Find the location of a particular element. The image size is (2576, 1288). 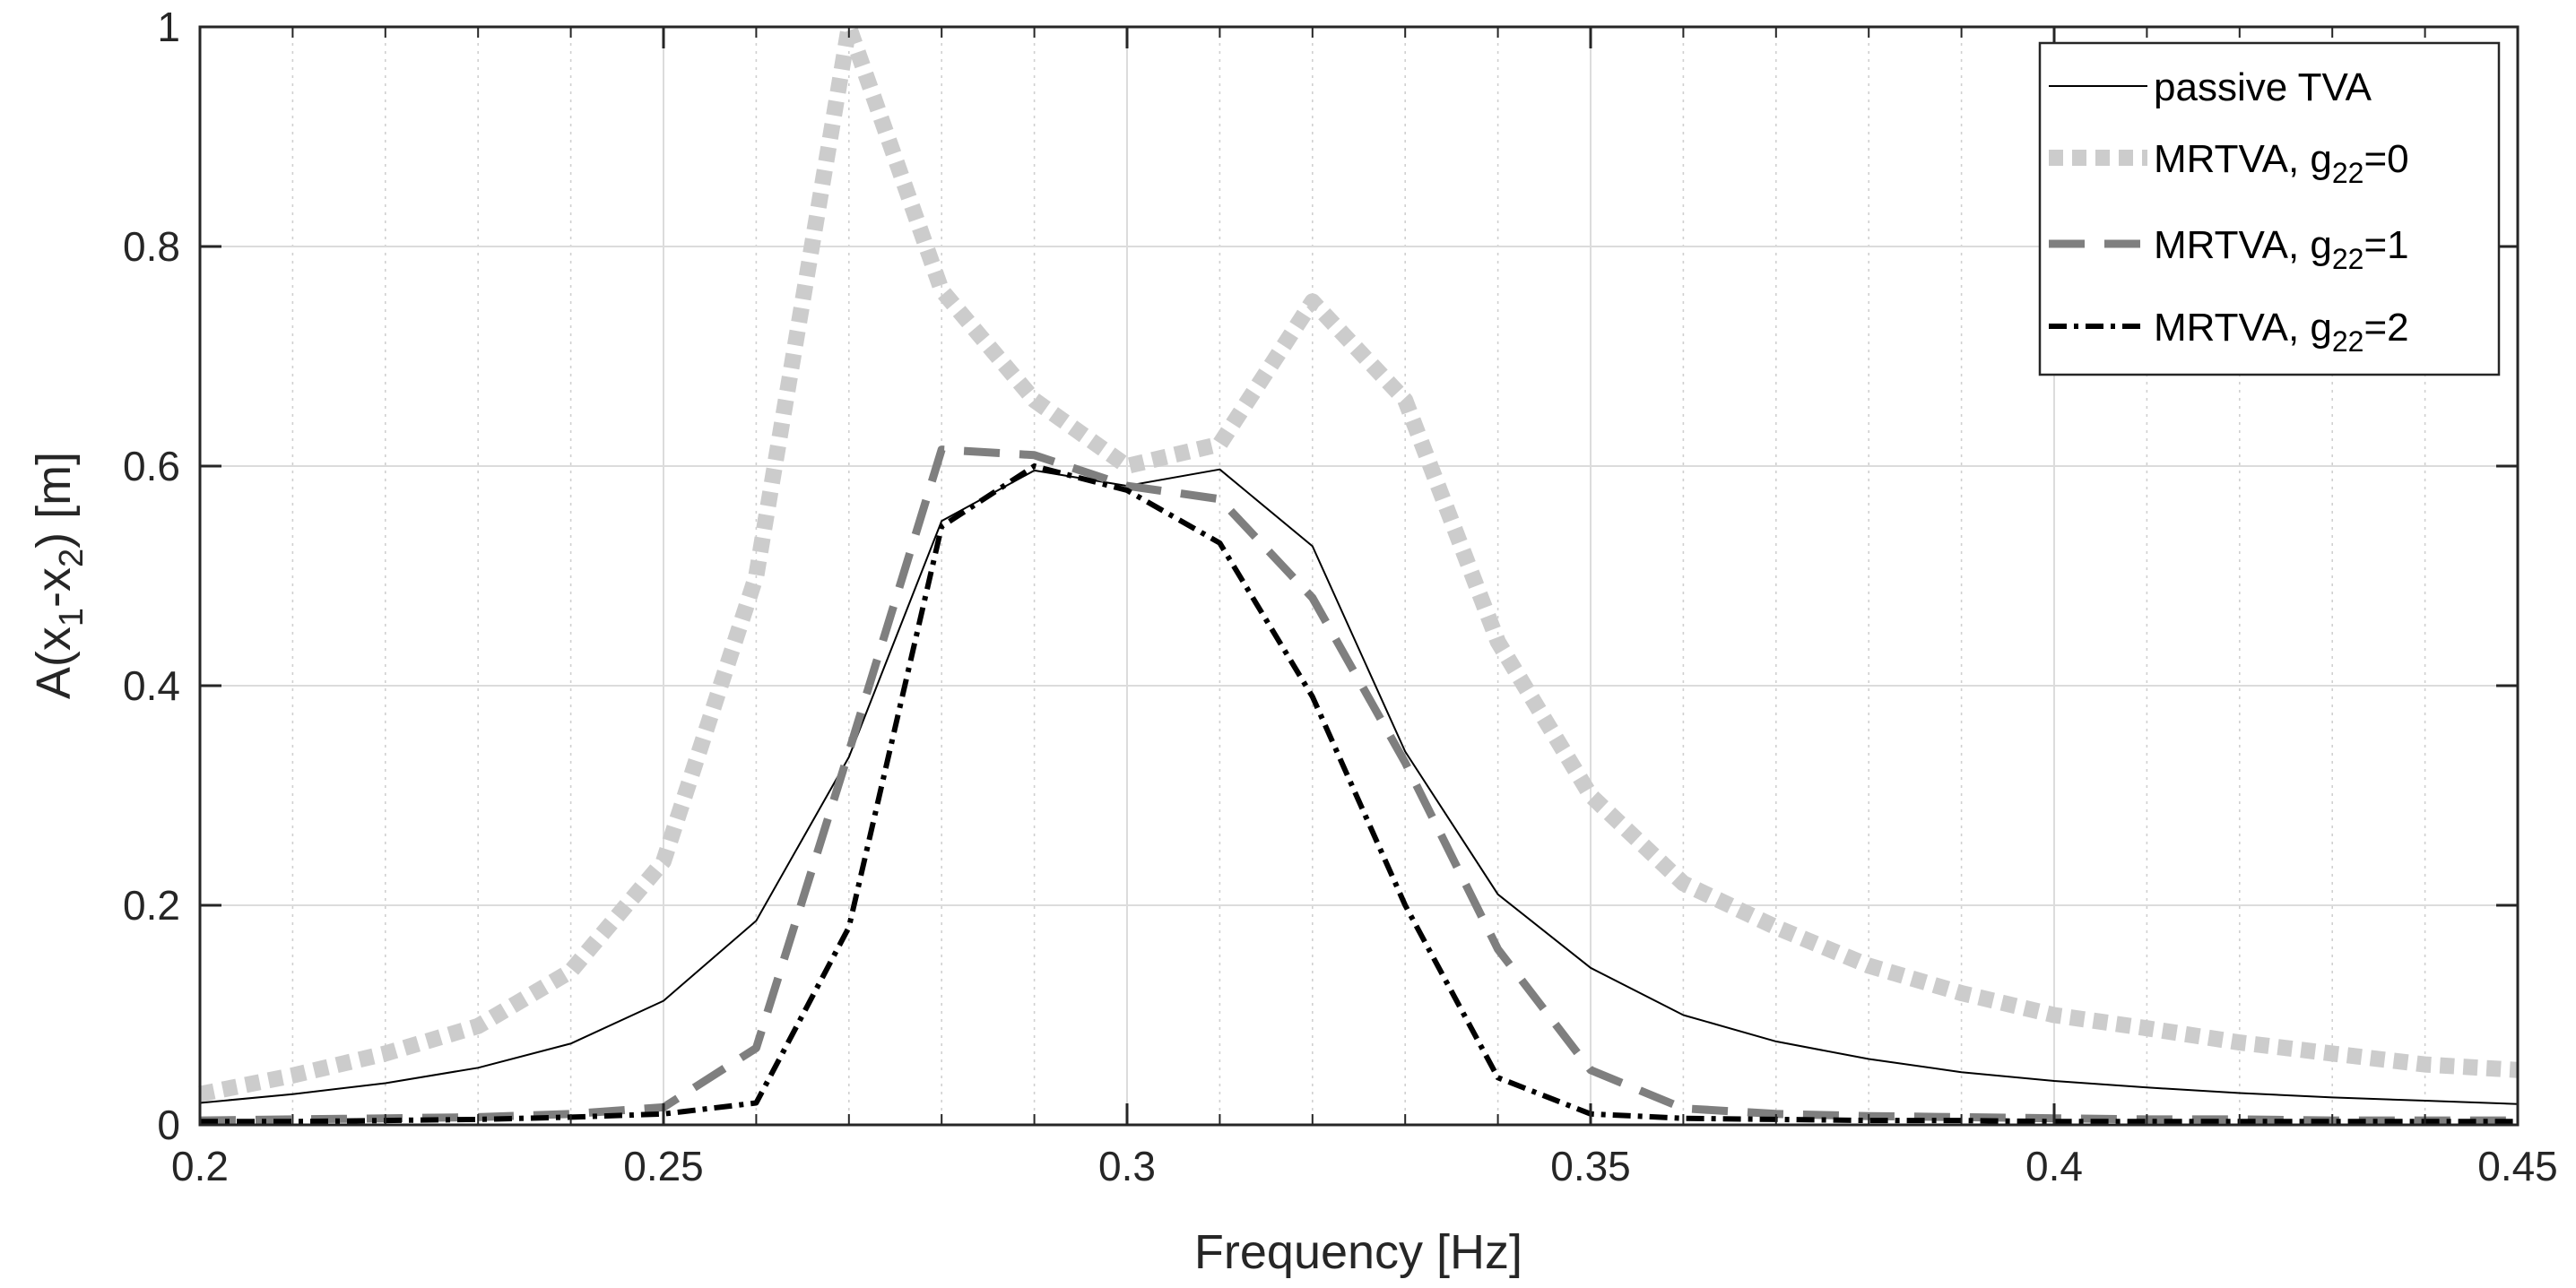

x-tick-label-5: 0.45 is located at coordinates (2517, 1166).